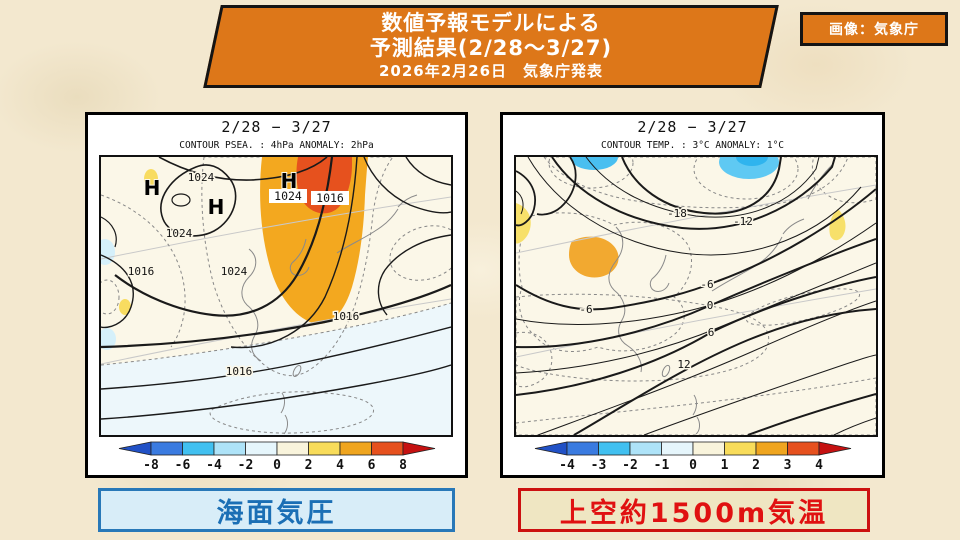 The image size is (960, 540). What do you see at coordinates (692, 145) in the screenshot?
I see `temperature-map-subtitle: CONTOUR TEMP. : 3°C ANOMALY: 1°C` at bounding box center [692, 145].